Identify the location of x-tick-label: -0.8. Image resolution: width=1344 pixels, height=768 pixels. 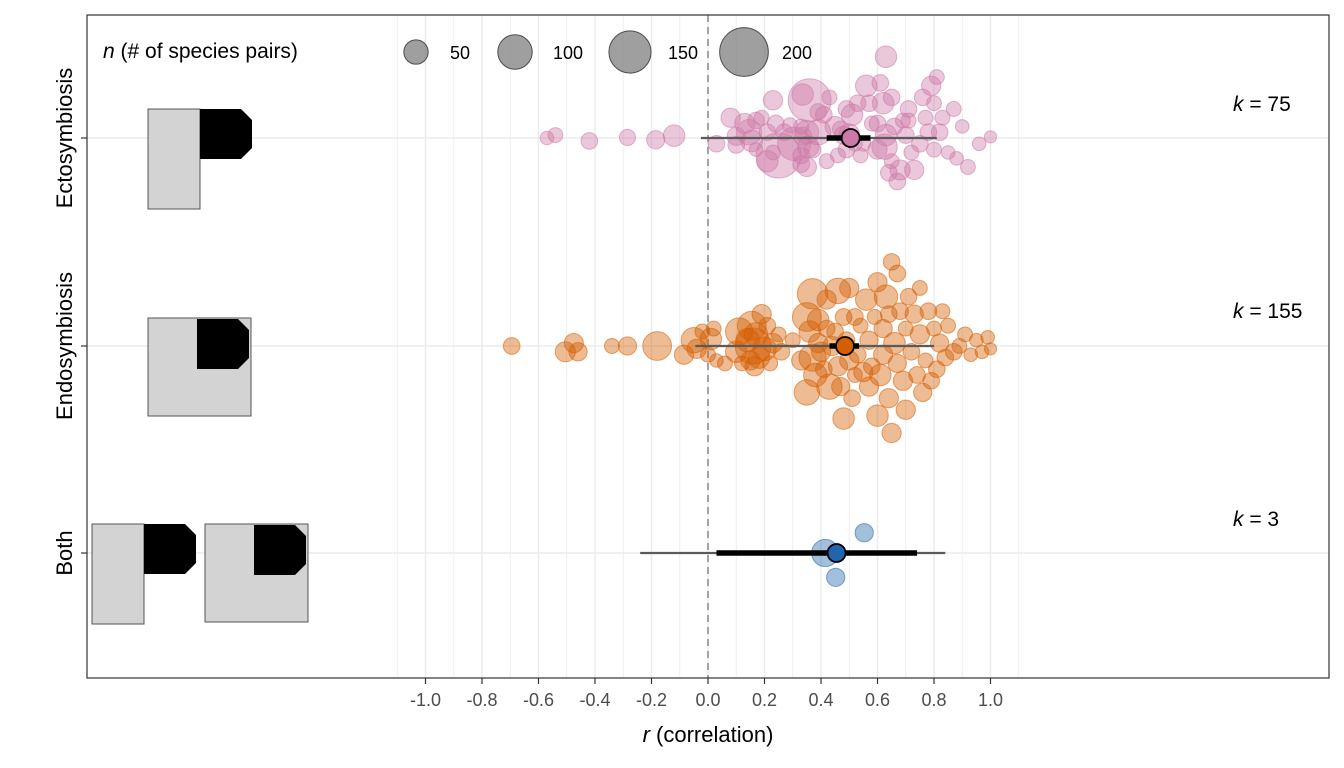
(481, 700).